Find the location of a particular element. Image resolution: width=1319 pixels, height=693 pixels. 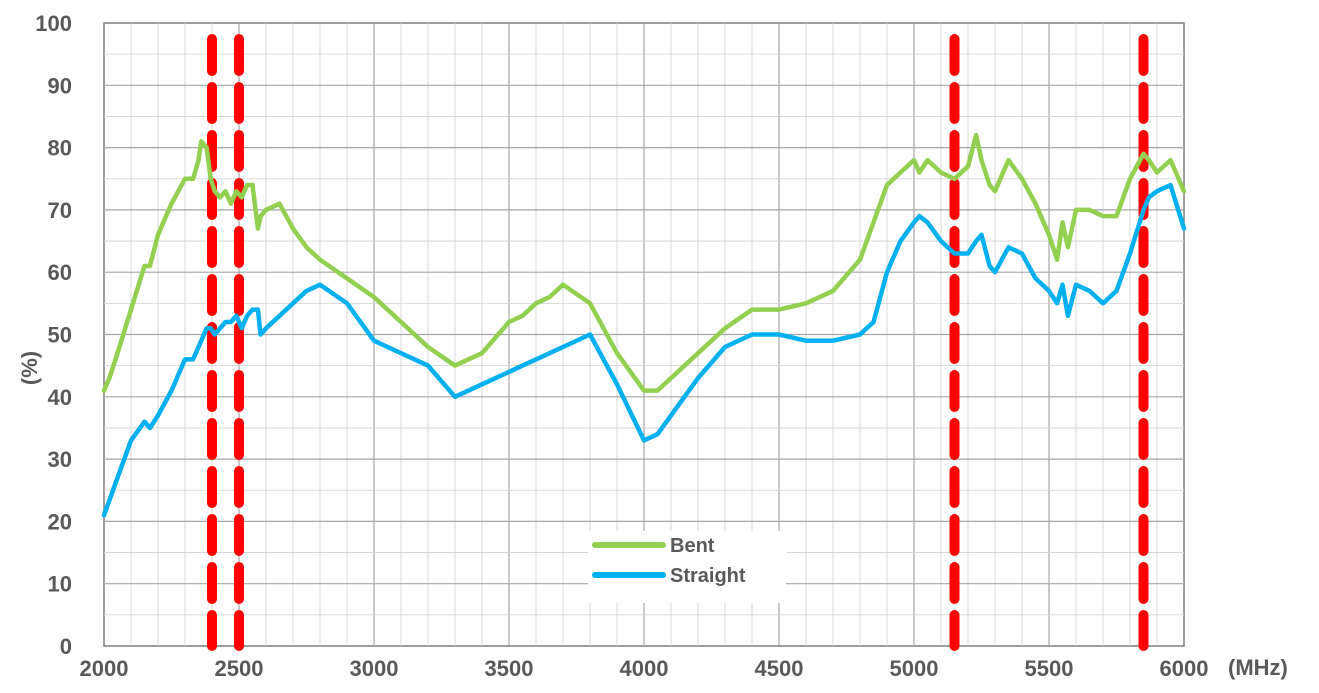

x-tick-label: 2000 is located at coordinates (104, 668).